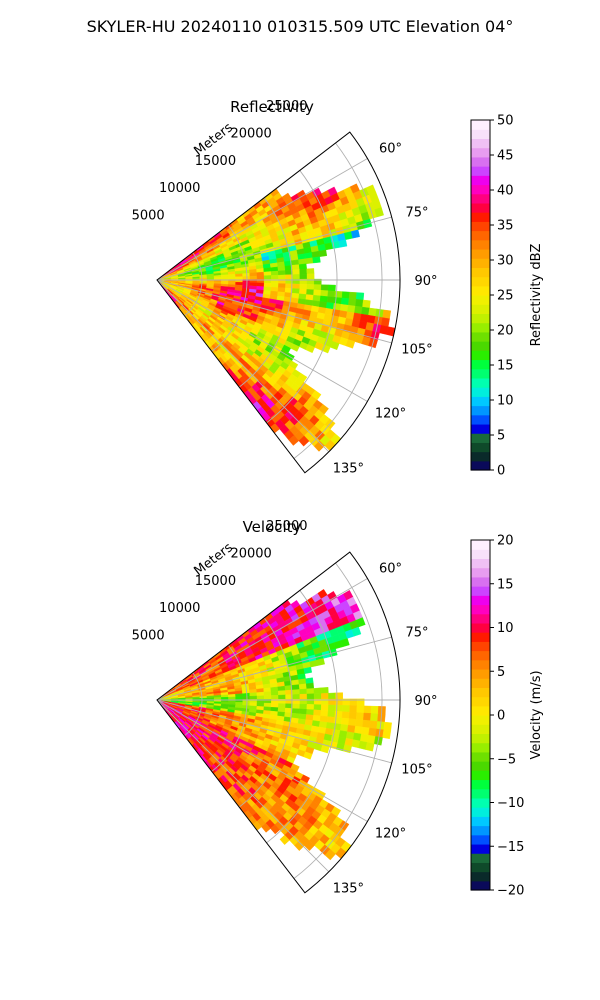  Describe the element at coordinates (505, 226) in the screenshot. I see `colorbar-tick-label: 35` at that location.